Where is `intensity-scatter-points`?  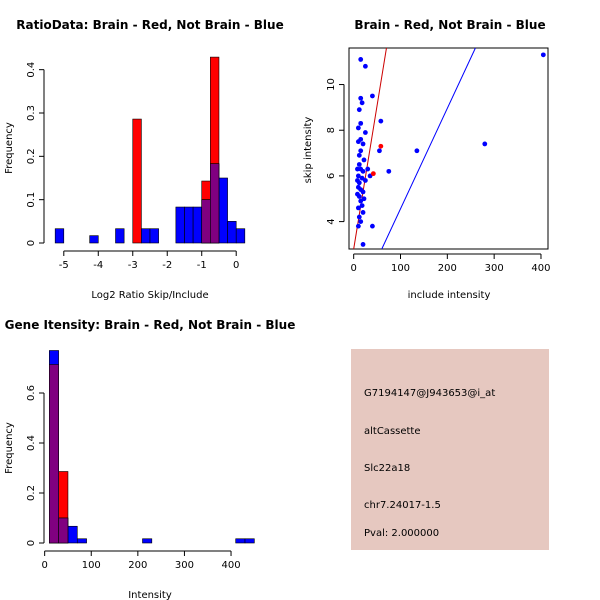
intensity-scatter-points is located at coordinates (450, 149).